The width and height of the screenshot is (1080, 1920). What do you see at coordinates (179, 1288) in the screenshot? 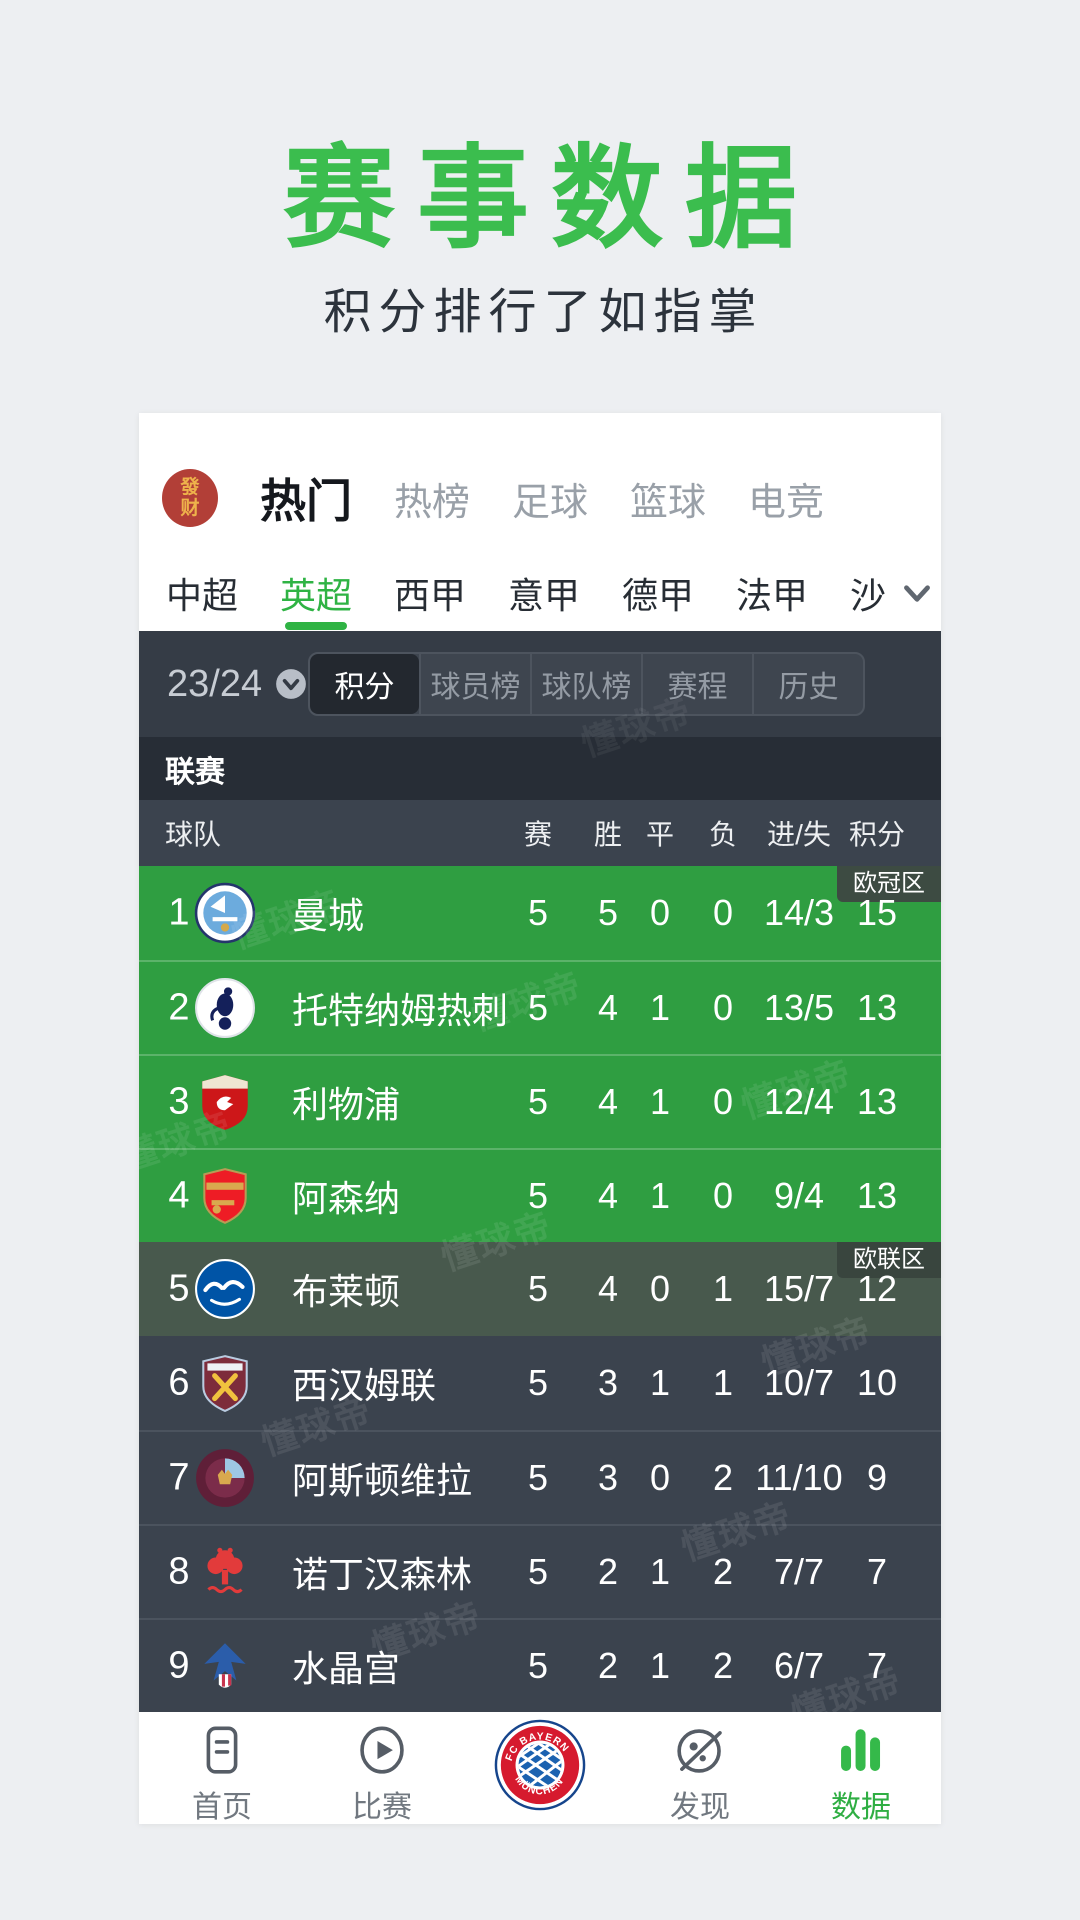
I see `rank: 5` at bounding box center [179, 1288].